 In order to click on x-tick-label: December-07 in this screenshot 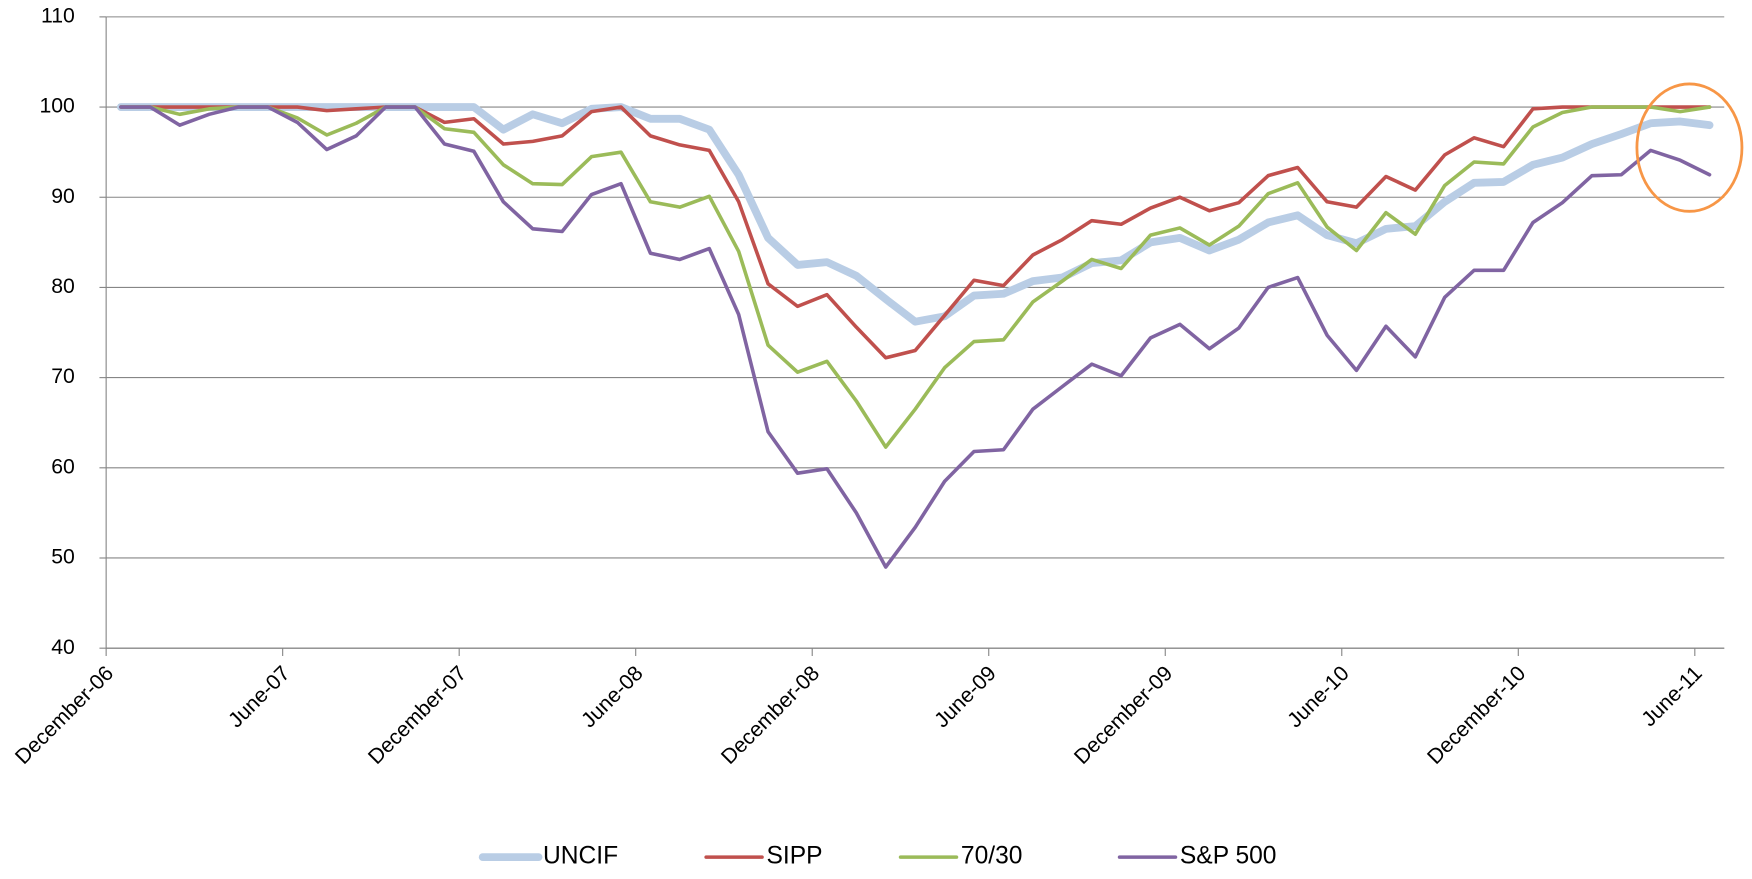, I will do `click(417, 715)`.